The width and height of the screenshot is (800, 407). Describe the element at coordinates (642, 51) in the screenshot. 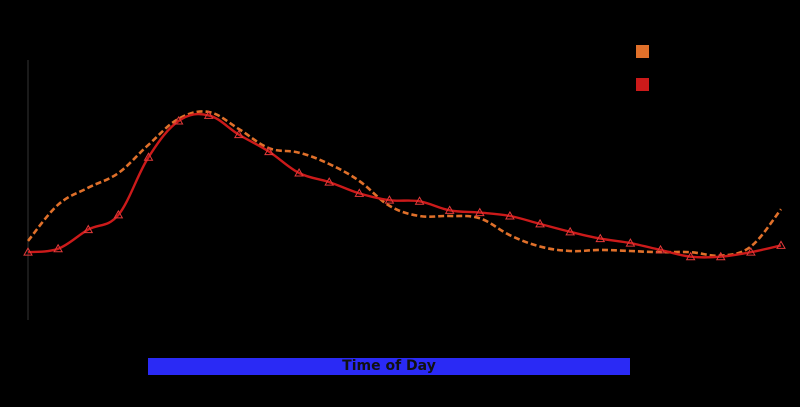

I see `legend-swatch-orange` at that location.